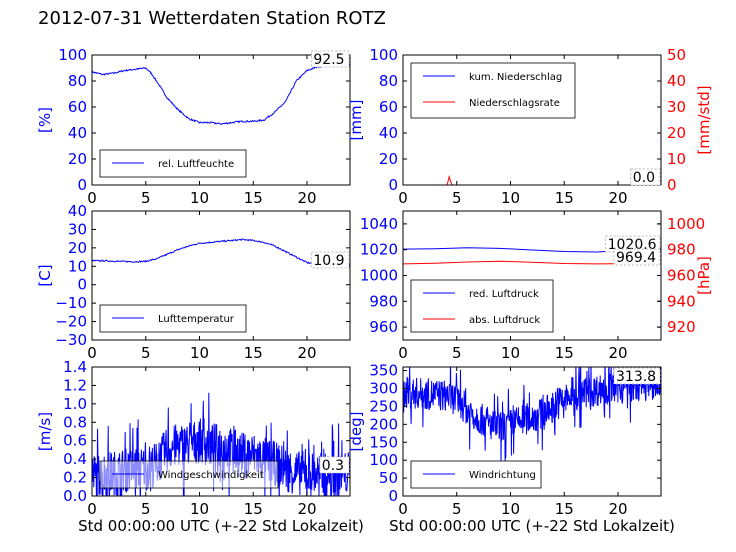 The height and width of the screenshot is (552, 736). Describe the element at coordinates (75, 496) in the screenshot. I see `y-tick-label: 0.0` at that location.